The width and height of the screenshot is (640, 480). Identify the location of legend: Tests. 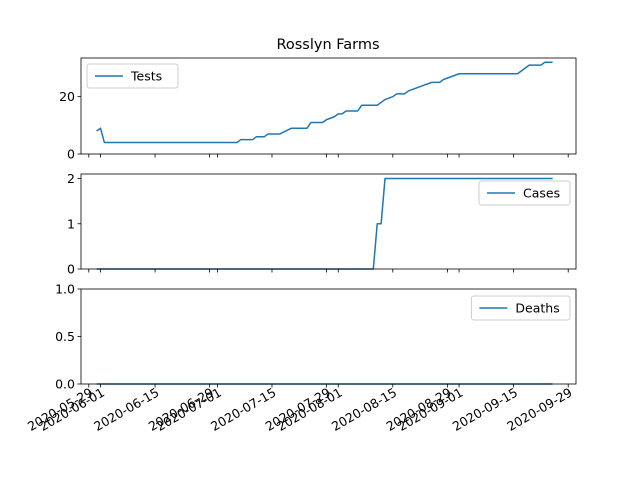
(132, 76).